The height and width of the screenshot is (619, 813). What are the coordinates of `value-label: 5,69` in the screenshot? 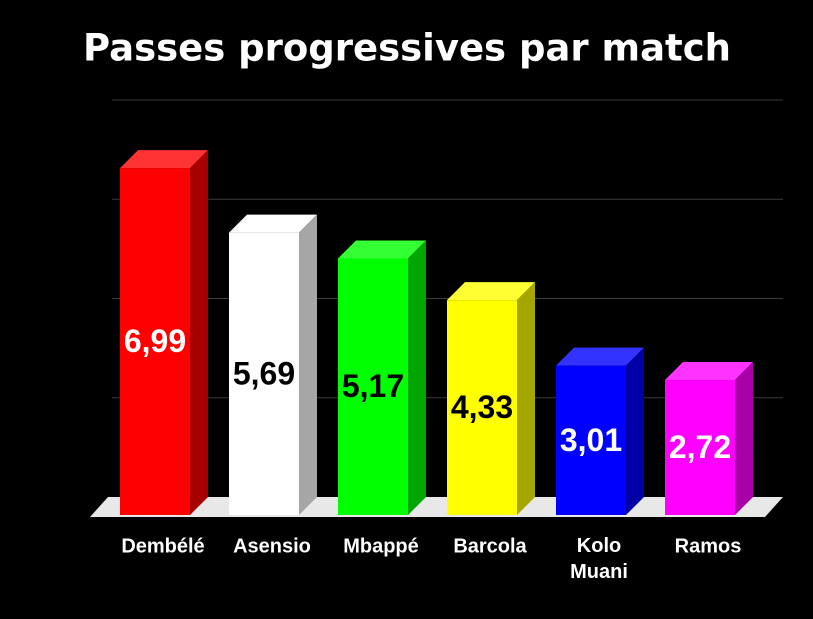 It's located at (264, 373).